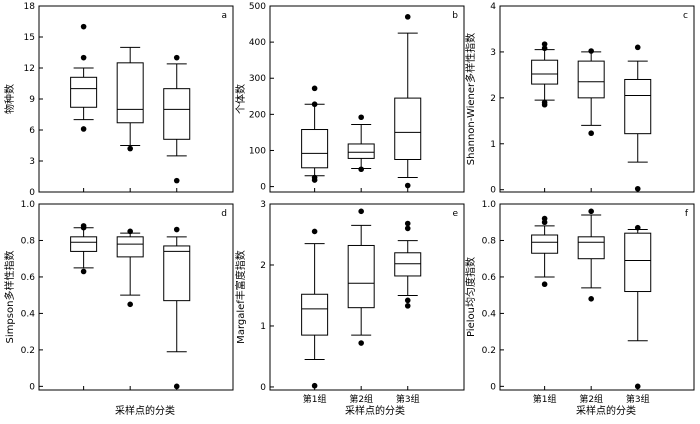  Describe the element at coordinates (9, 99) in the screenshot. I see `y-axis-label-a: 物种数` at that location.